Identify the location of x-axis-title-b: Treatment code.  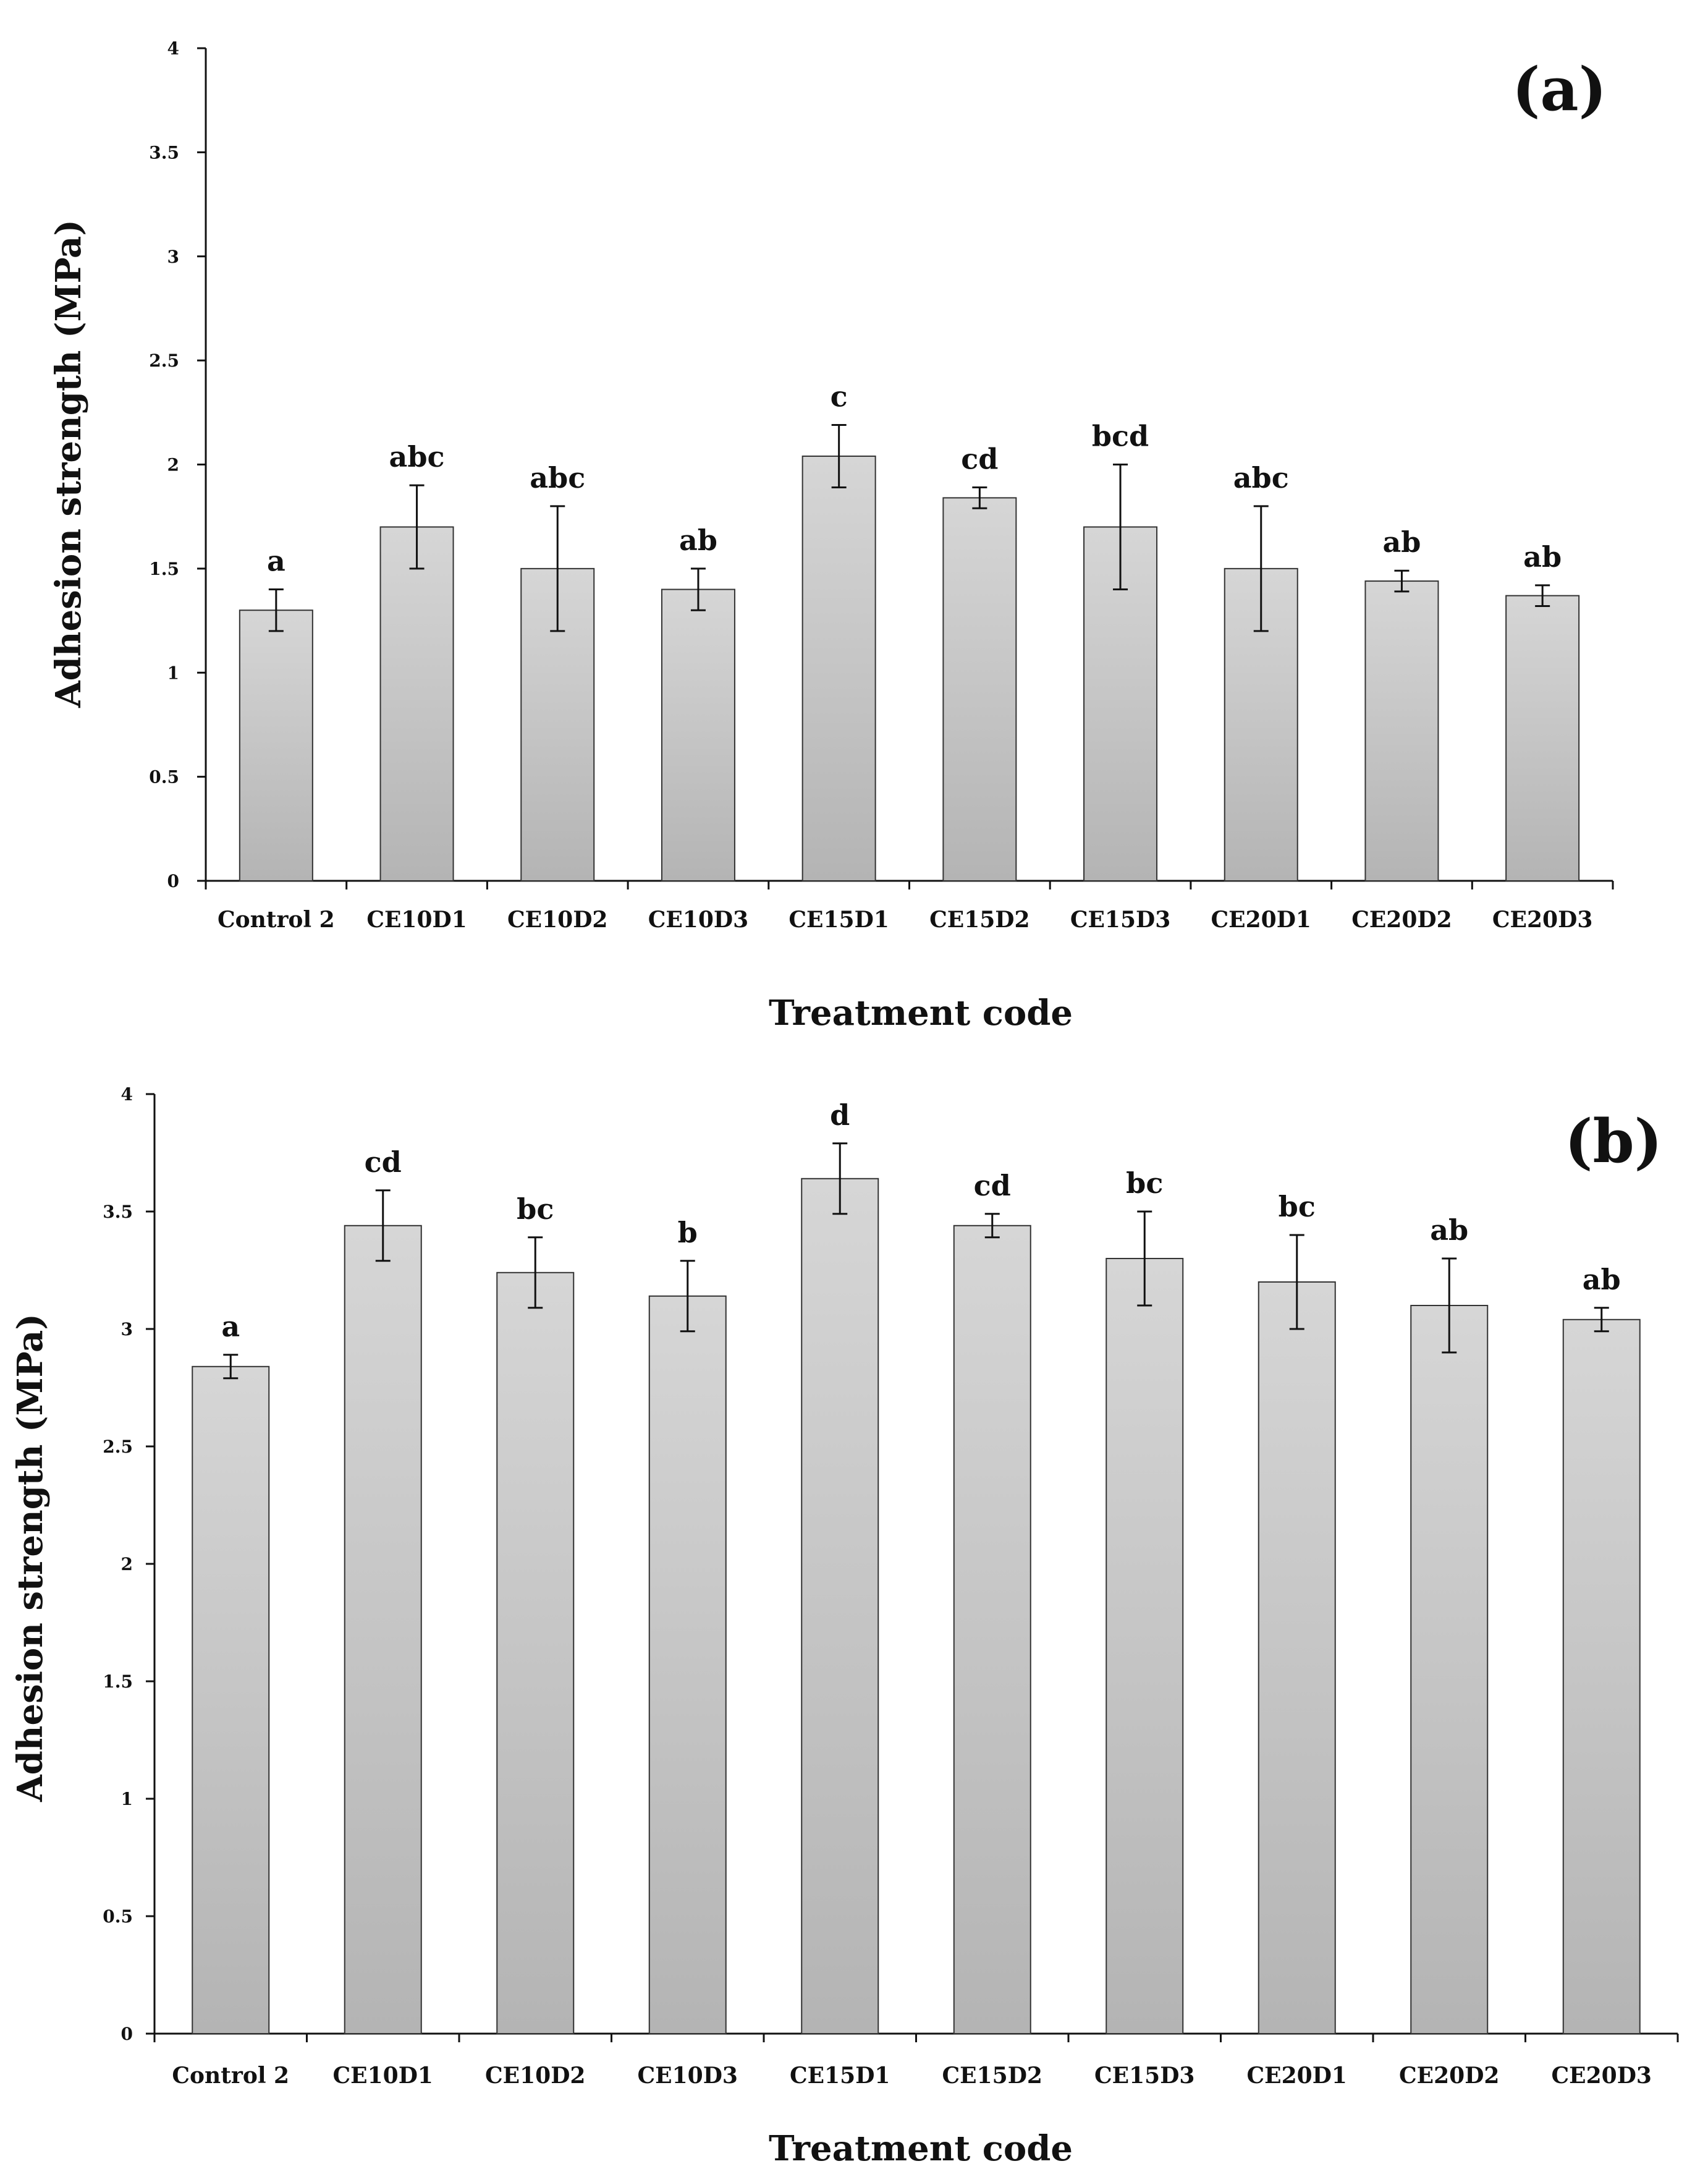
(921, 2148).